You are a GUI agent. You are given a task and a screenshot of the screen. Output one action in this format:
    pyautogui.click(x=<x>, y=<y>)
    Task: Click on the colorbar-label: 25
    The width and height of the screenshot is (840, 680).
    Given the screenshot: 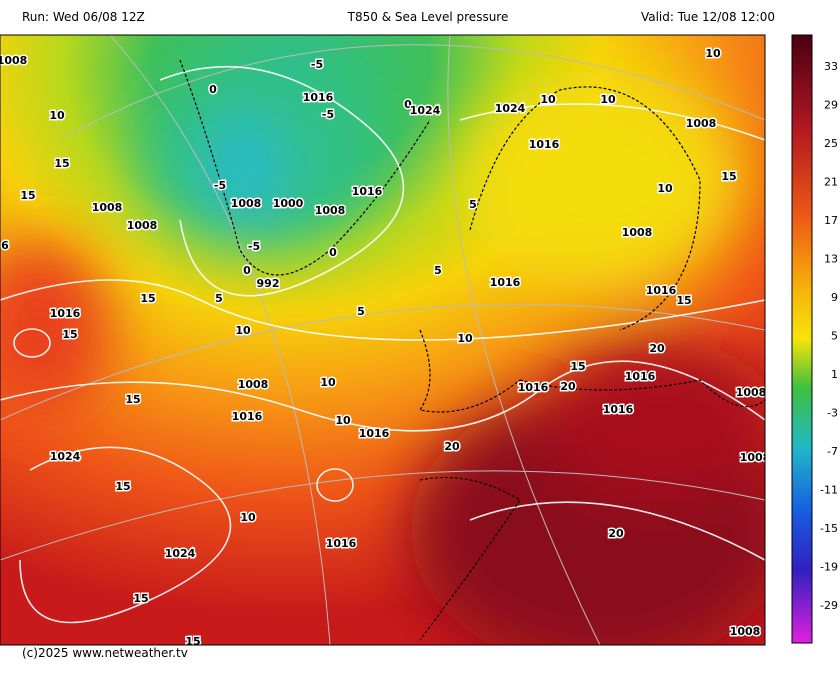 What is the action you would take?
    pyautogui.click(x=831, y=143)
    